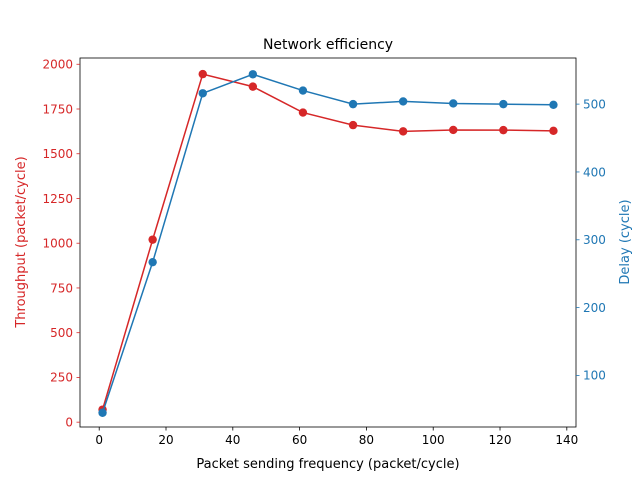 The image size is (640, 480). What do you see at coordinates (327, 464) in the screenshot?
I see `x-axis-label: Packet sending frequency (packet/cycle)` at bounding box center [327, 464].